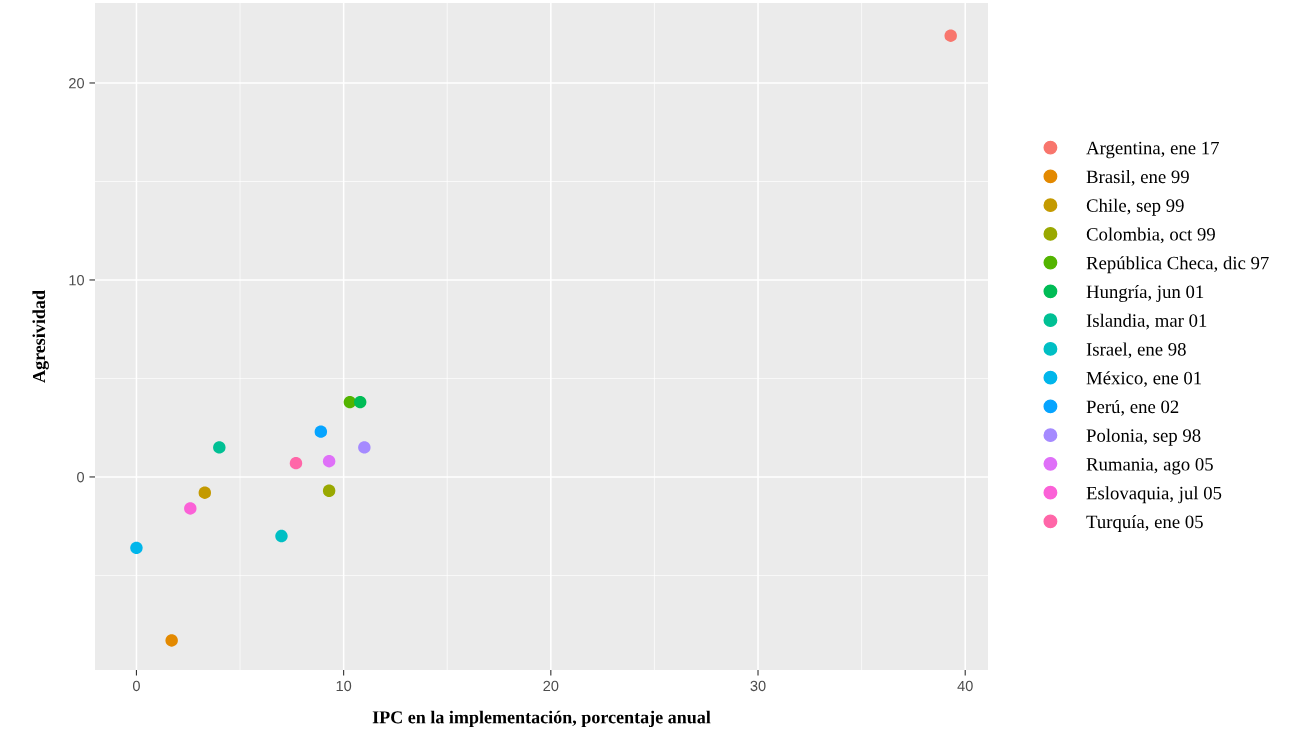 Image resolution: width=1314 pixels, height=741 pixels. I want to click on legend-label: Turquía, ene 05, so click(1144, 523).